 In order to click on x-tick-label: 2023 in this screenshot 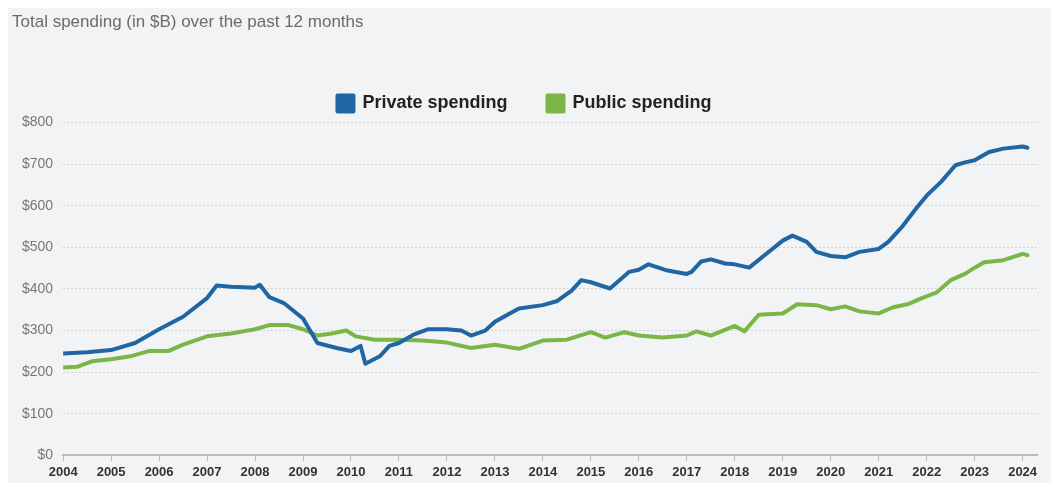, I will do `click(975, 471)`.